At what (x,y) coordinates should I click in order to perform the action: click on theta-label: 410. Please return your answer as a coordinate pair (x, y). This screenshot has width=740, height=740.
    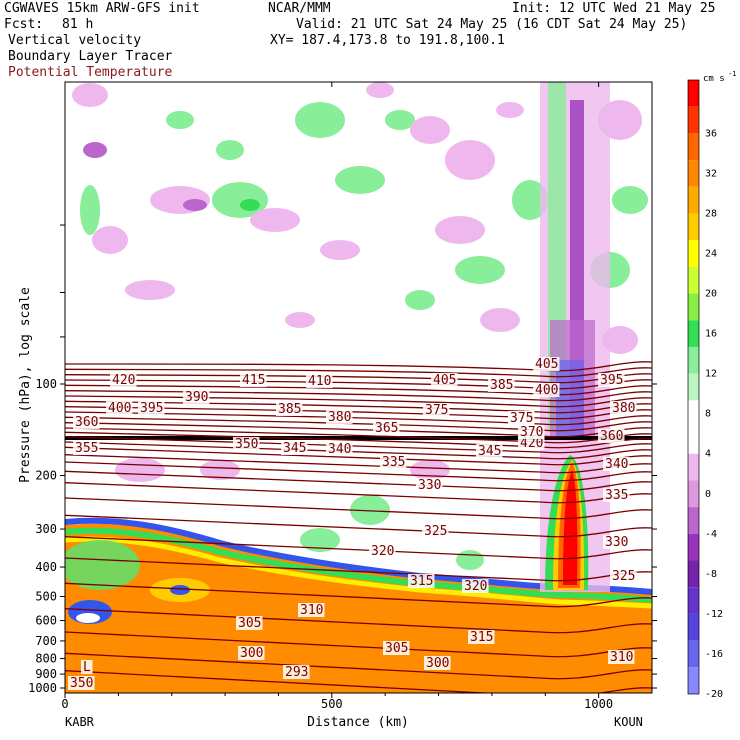
    Looking at the image, I should click on (319, 381).